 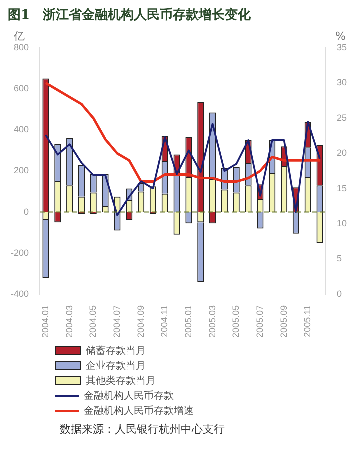 What do you see at coordinates (129, 396) in the screenshot?
I see `legend-label: 金融机构人民币存款` at bounding box center [129, 396].